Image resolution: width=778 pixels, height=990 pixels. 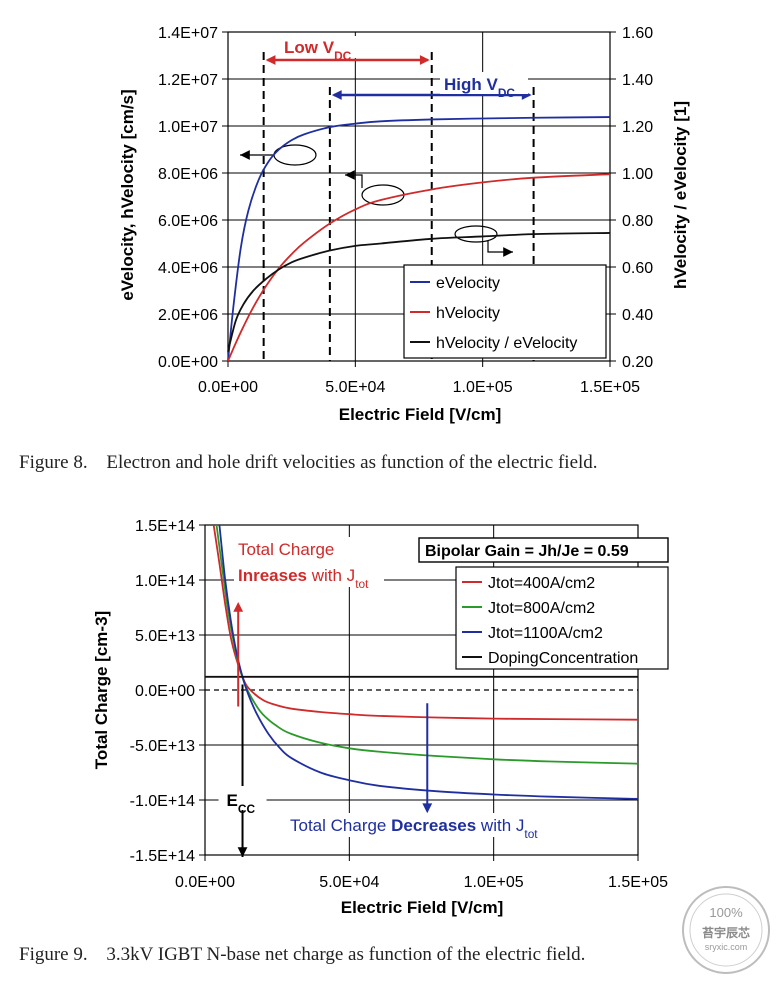 I want to click on y2-tick-label: 1.00, so click(x=637, y=174).